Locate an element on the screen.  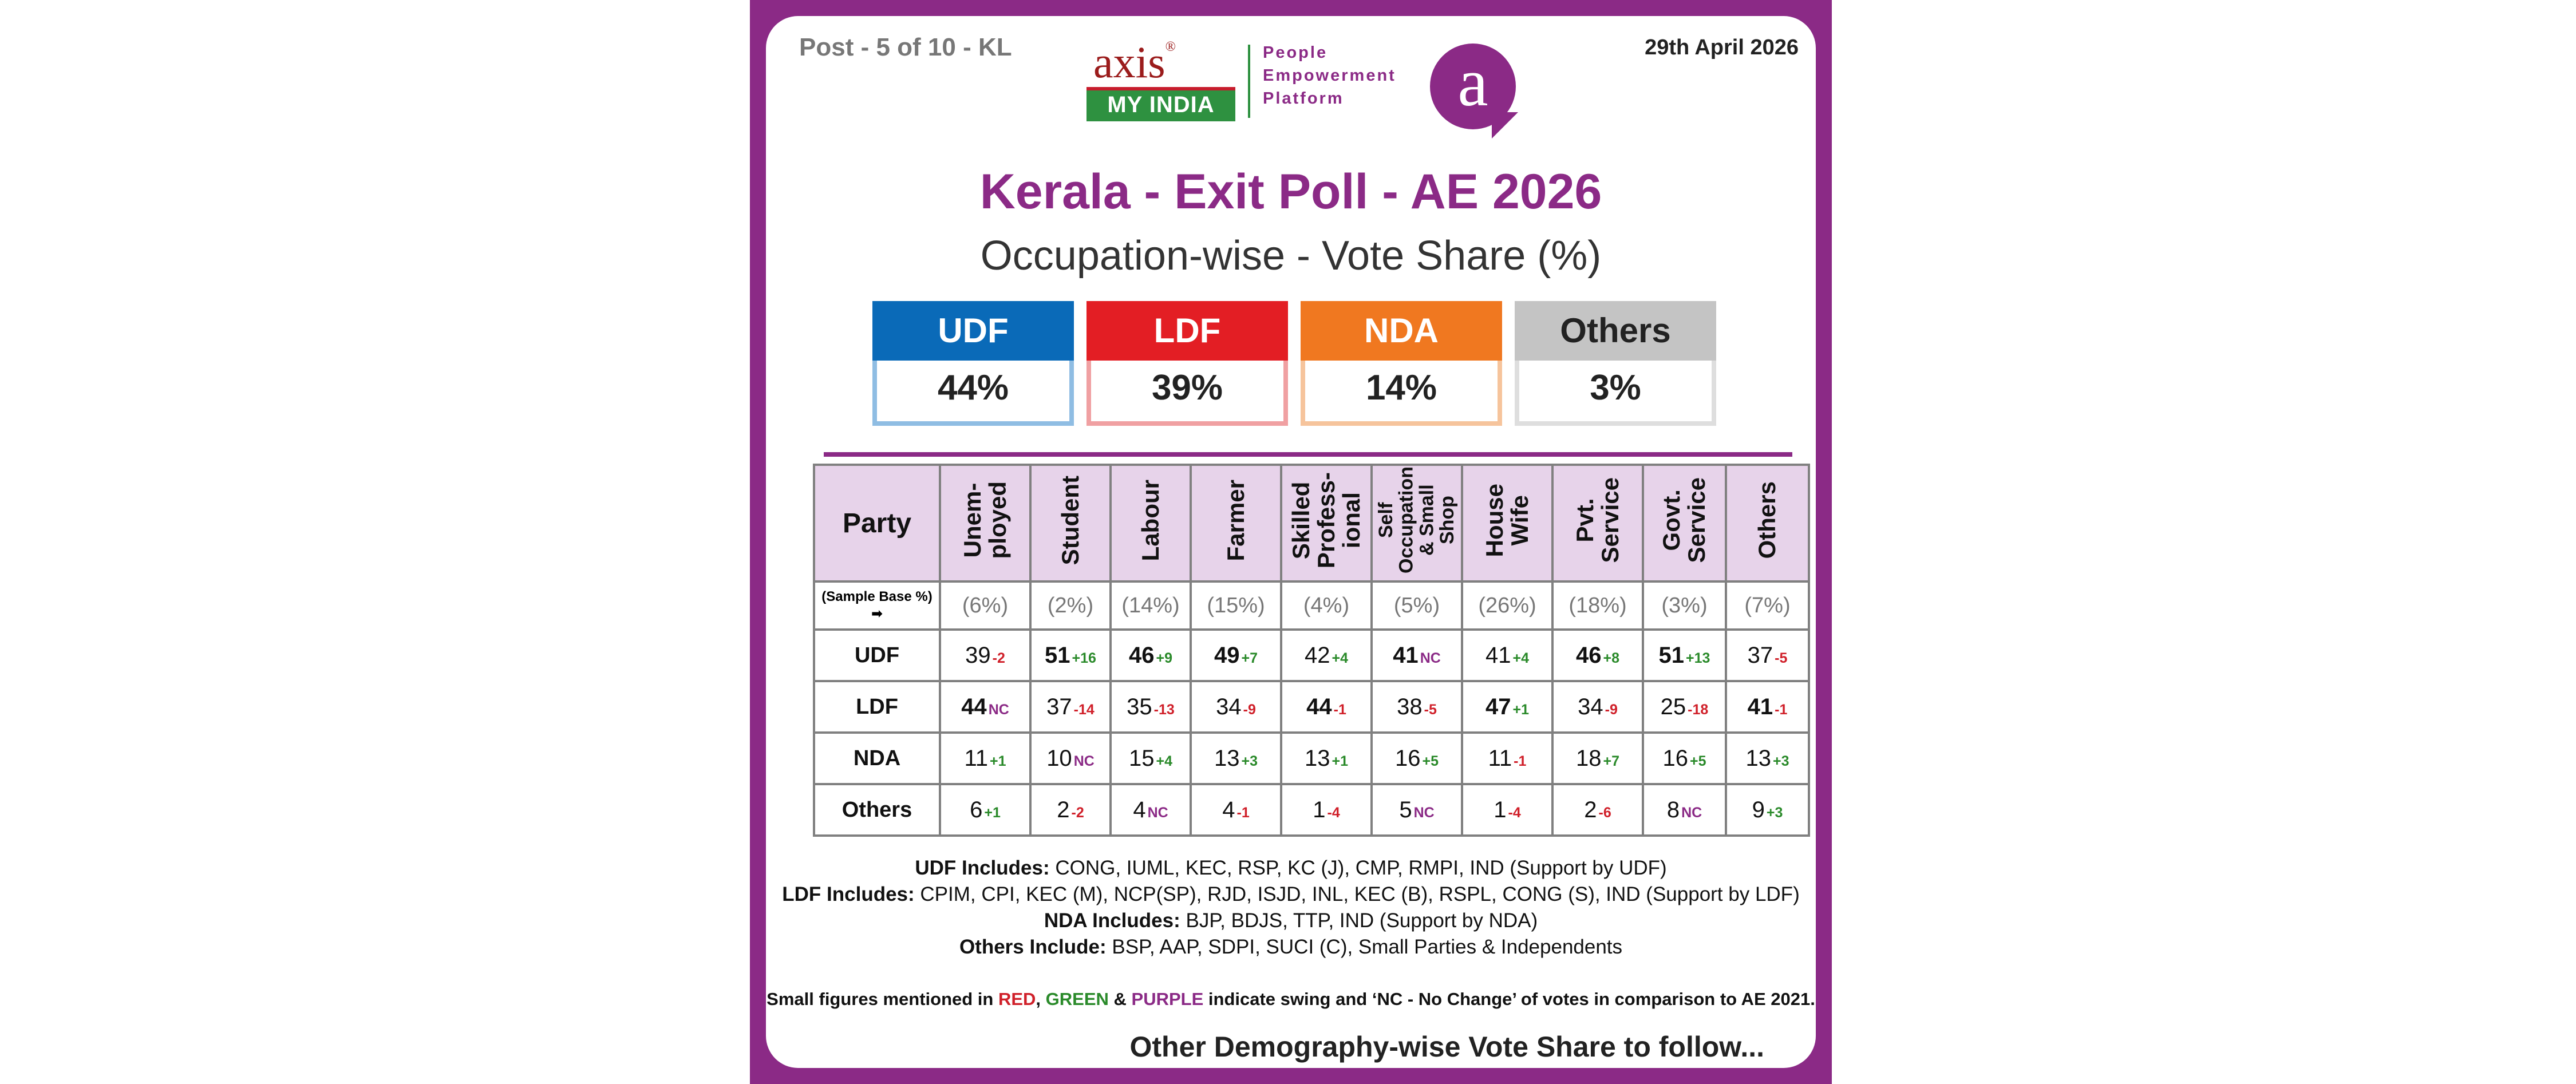
table-cell: 44 NC is located at coordinates (985, 707).